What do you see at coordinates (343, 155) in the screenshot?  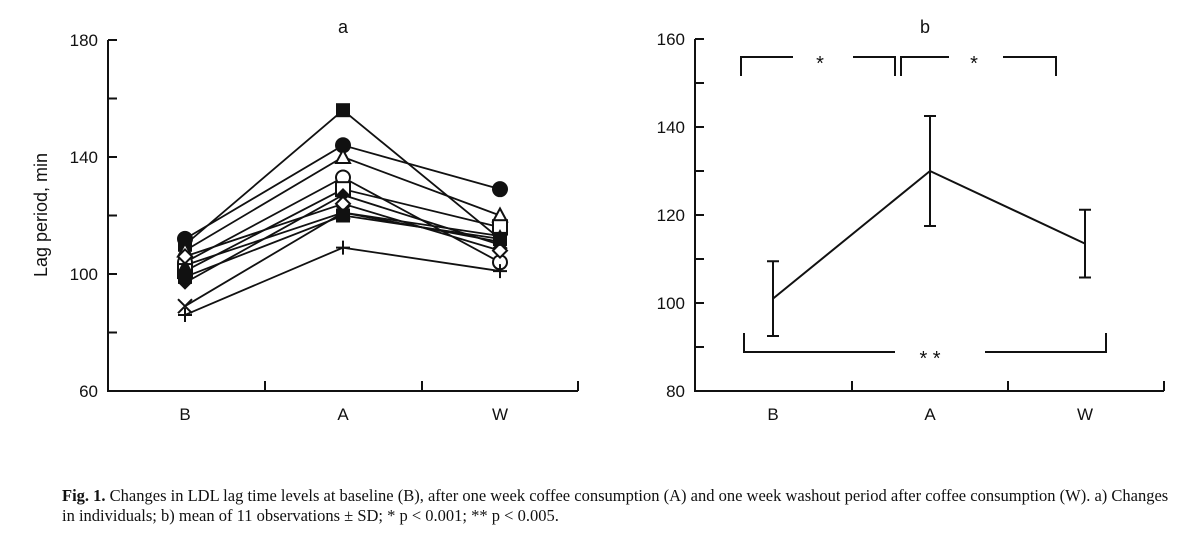 I see `marker-open-triangle` at bounding box center [343, 155].